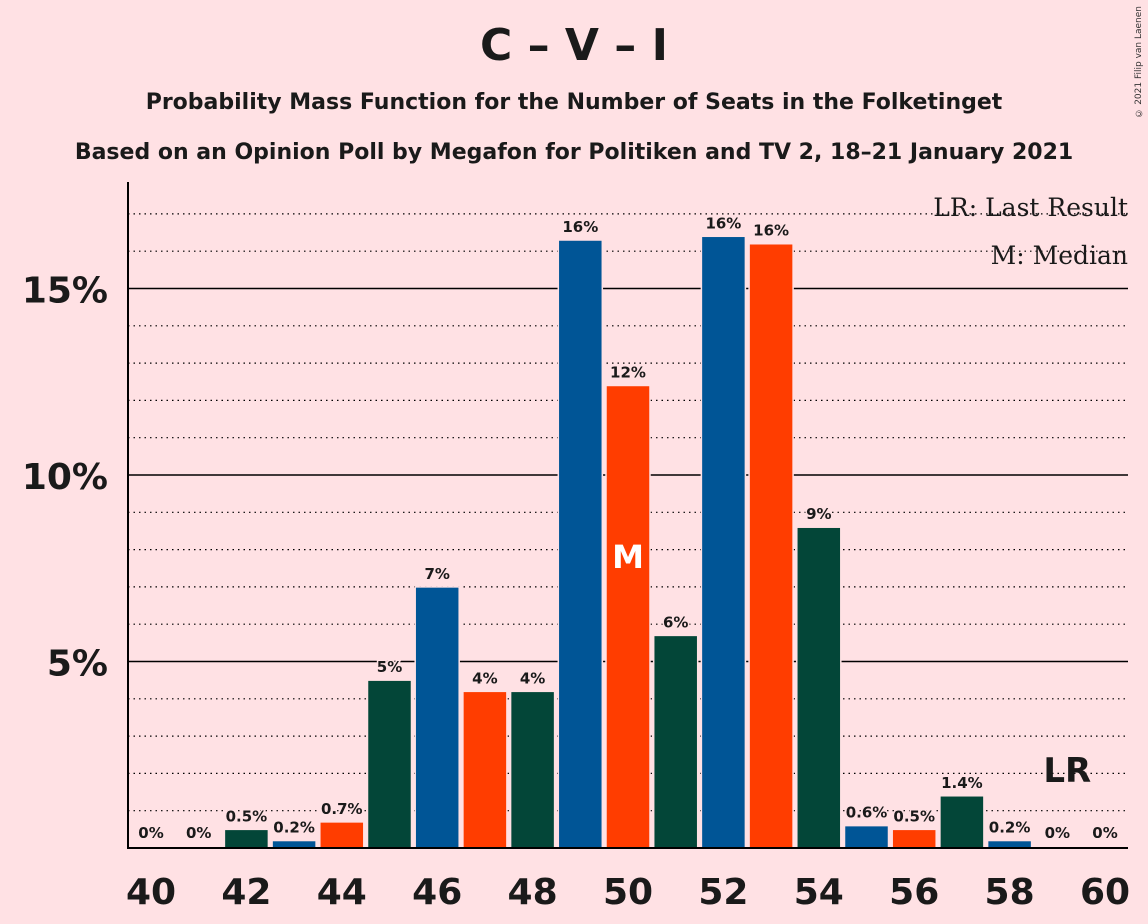 The width and height of the screenshot is (1148, 924). Describe the element at coordinates (962, 783) in the screenshot. I see `bar-value-label: 1.4%` at that location.